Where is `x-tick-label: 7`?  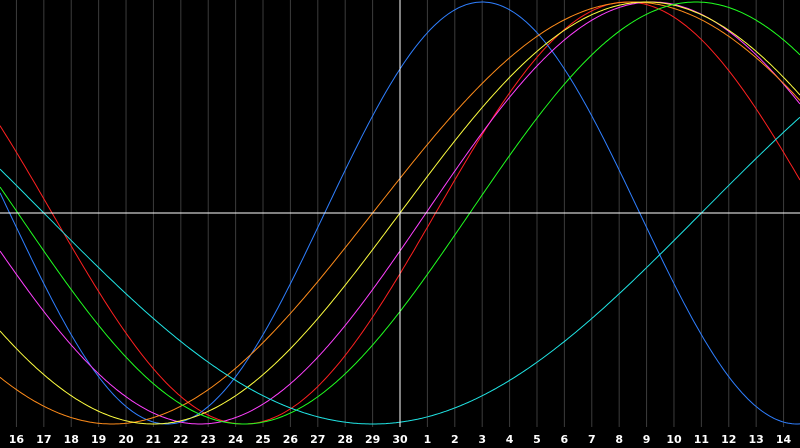 x-tick-label: 7 is located at coordinates (592, 439).